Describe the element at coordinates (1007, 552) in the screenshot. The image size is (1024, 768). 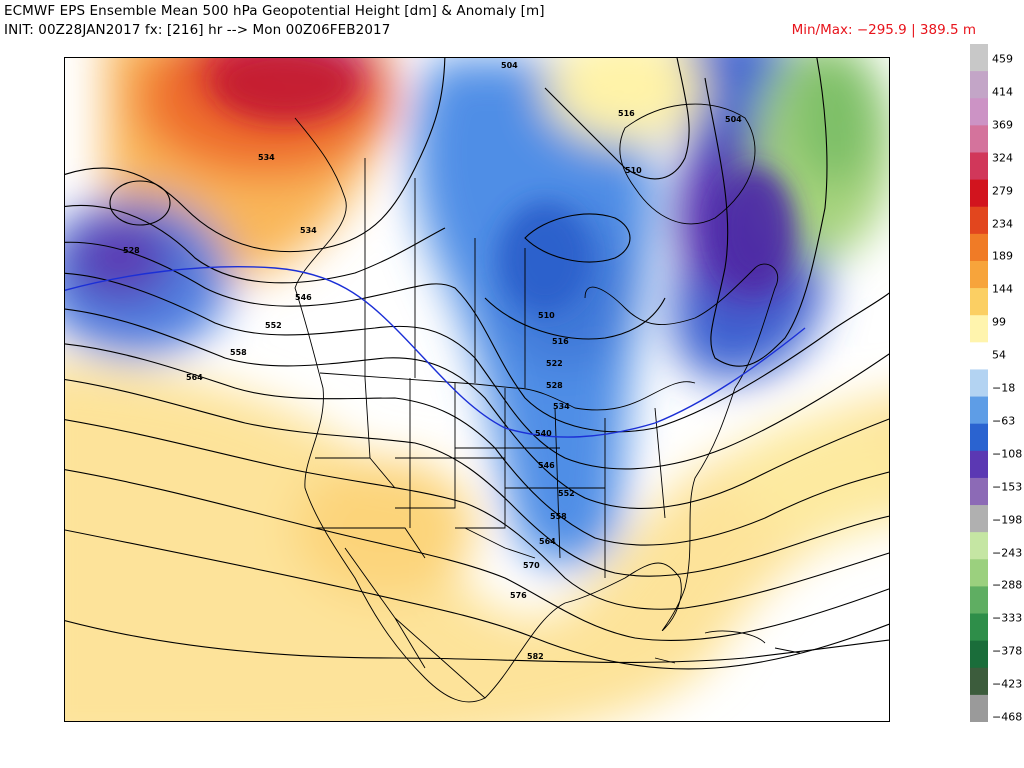
I see `colorbar-label: −243` at that location.